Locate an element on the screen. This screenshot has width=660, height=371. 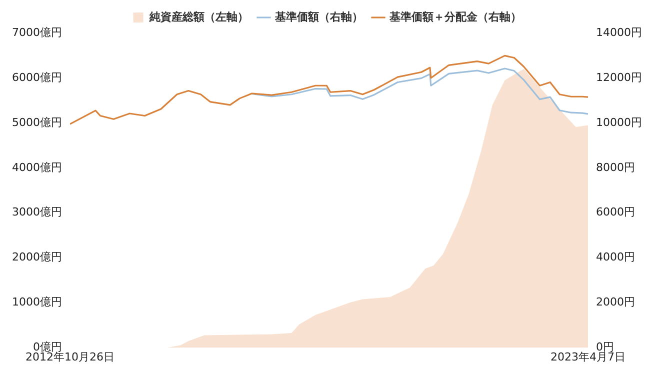
y2-tick-label: 4000円 is located at coordinates (616, 257).